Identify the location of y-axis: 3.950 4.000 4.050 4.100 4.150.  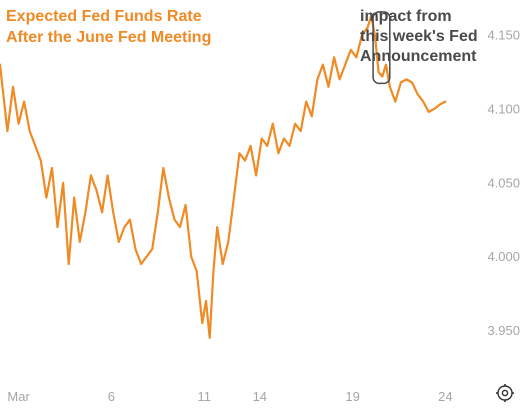
(503, 183).